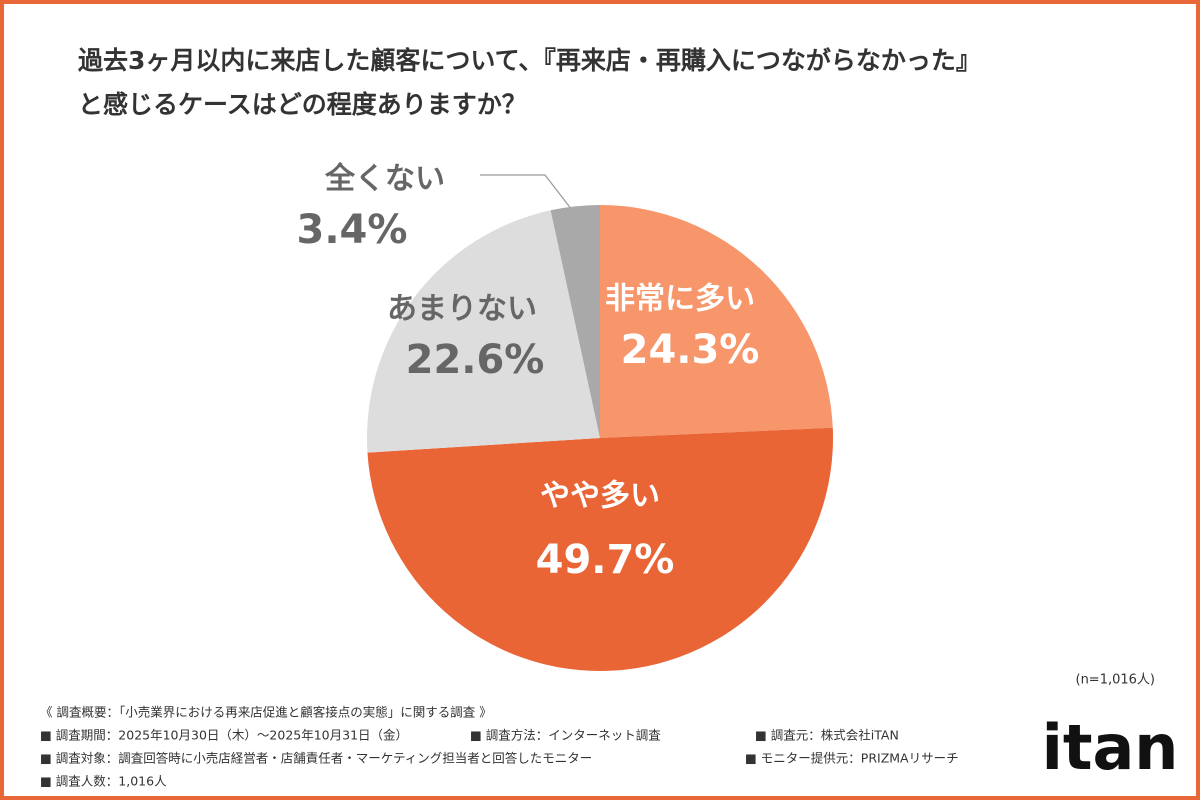  Describe the element at coordinates (852, 758) in the screenshot. I see `footer-text: ■ モニター提供元：PRIZMAリサーチ` at that location.